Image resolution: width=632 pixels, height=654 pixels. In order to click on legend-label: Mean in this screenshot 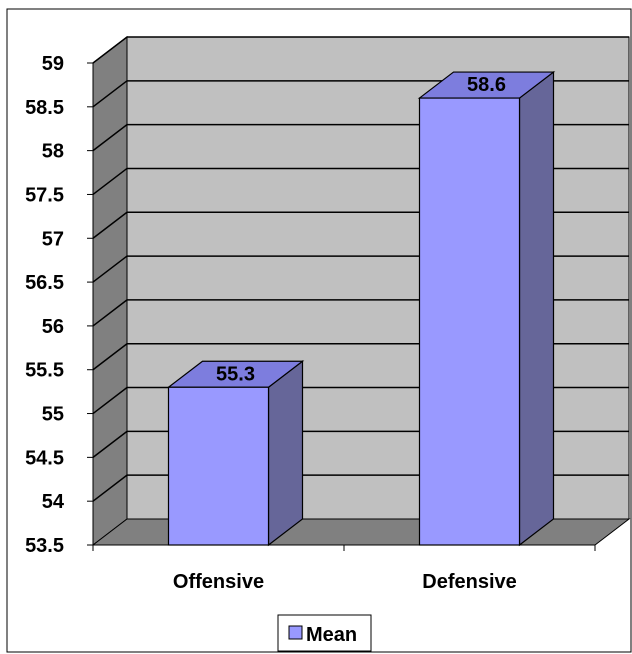, I will do `click(331, 635)`.